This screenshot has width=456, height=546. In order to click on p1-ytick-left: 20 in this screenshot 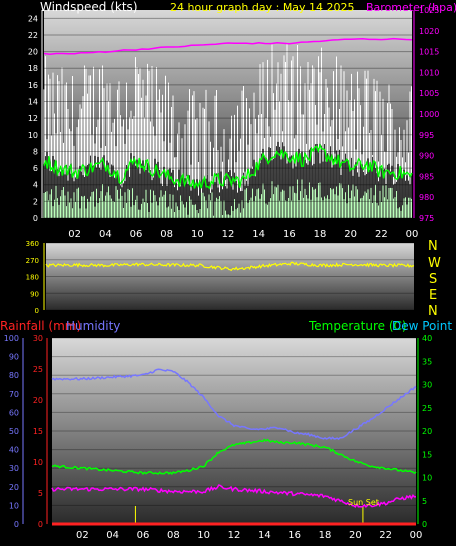, I will do `click(33, 52)`.